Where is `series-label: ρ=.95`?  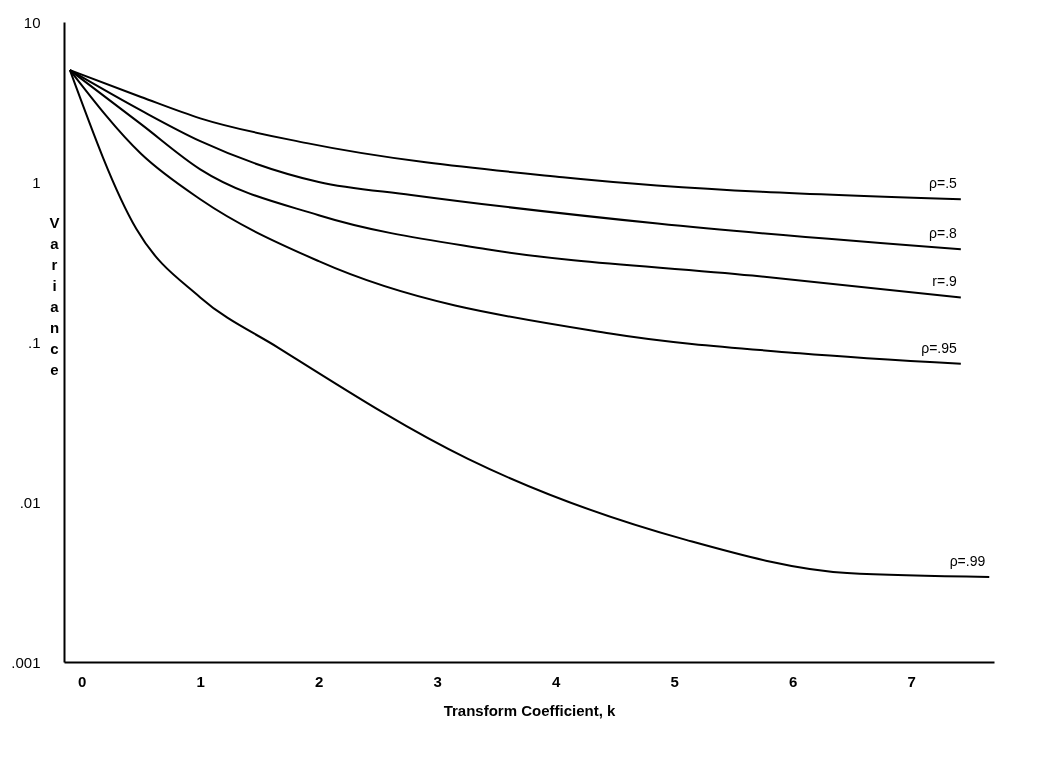
series-label: ρ=.95 is located at coordinates (939, 347).